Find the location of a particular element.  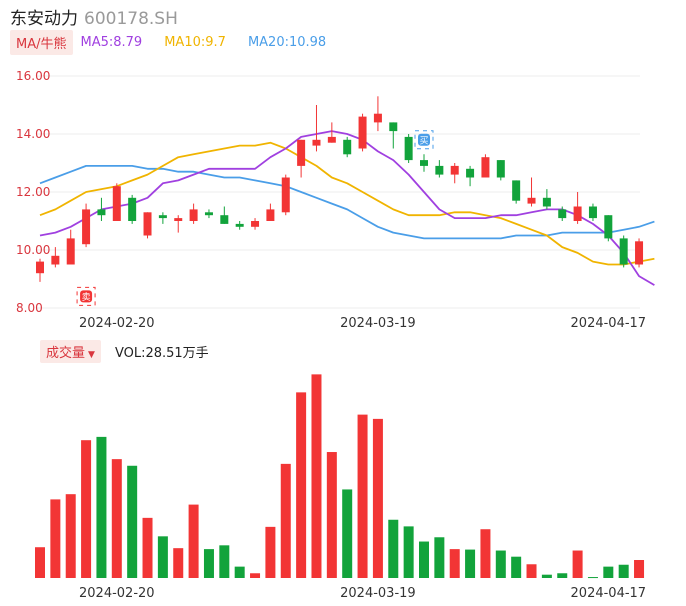

y-tick-label: 8.00 is located at coordinates (29, 308).